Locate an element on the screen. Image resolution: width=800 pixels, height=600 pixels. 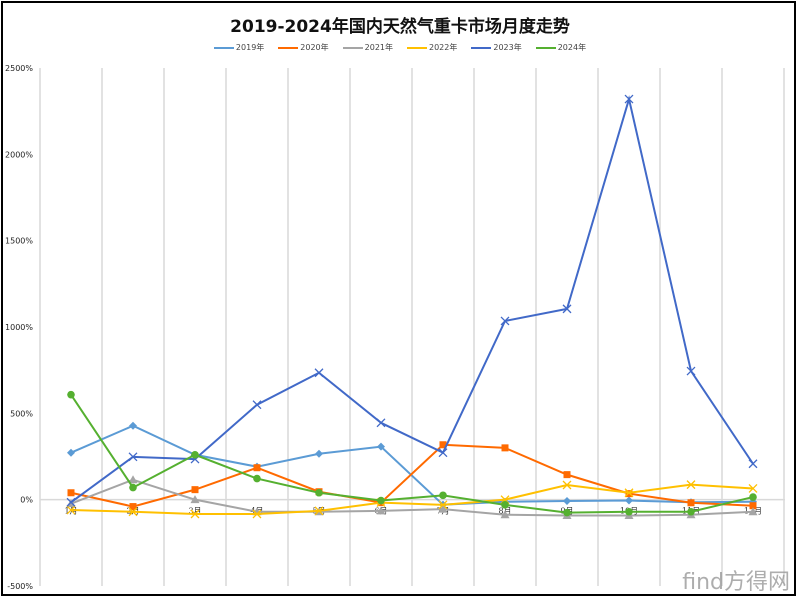
series-2022年 is located at coordinates (412, 499).